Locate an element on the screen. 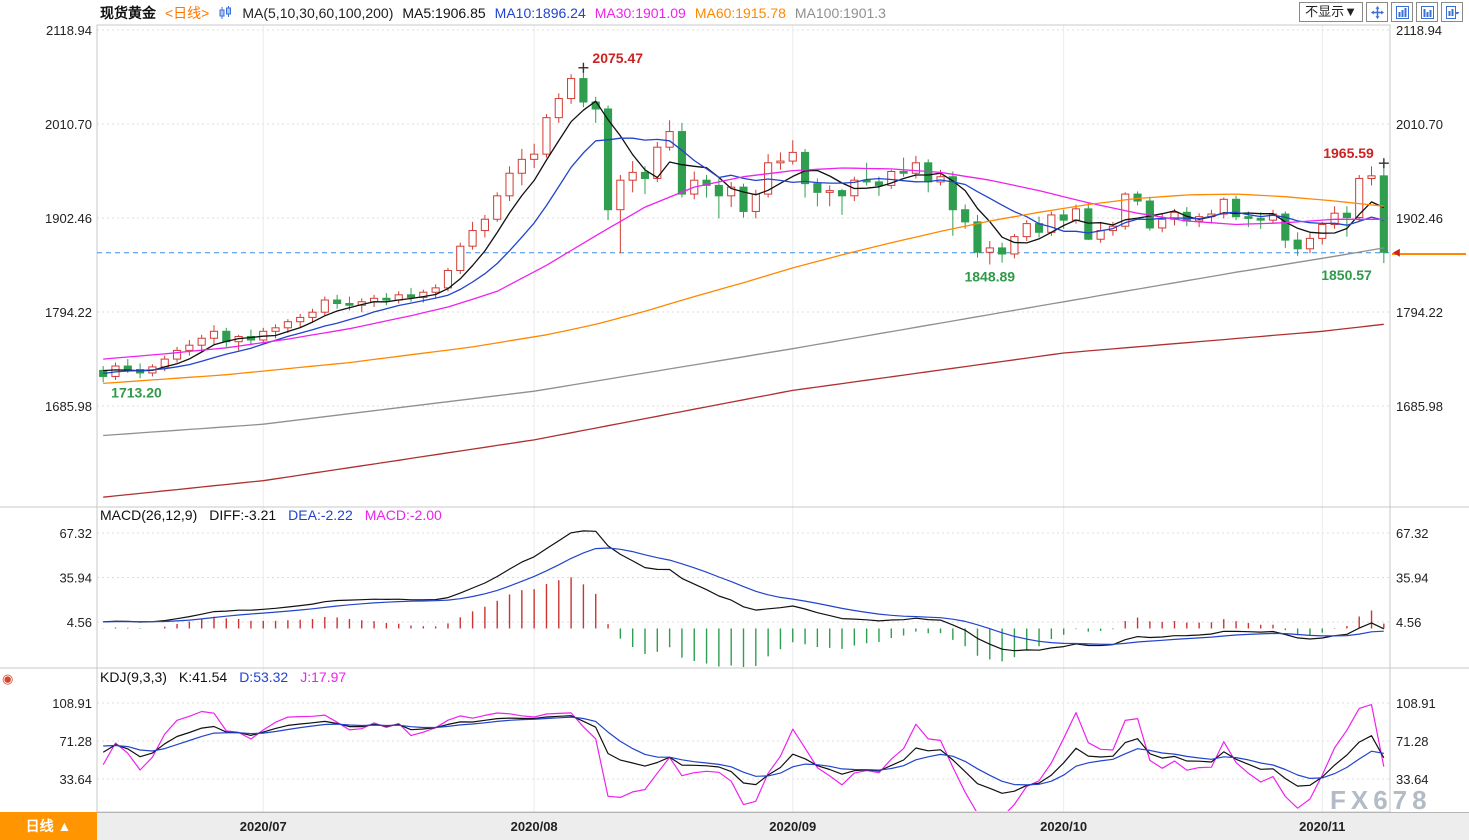  date-axis-strip is located at coordinates (734, 826).